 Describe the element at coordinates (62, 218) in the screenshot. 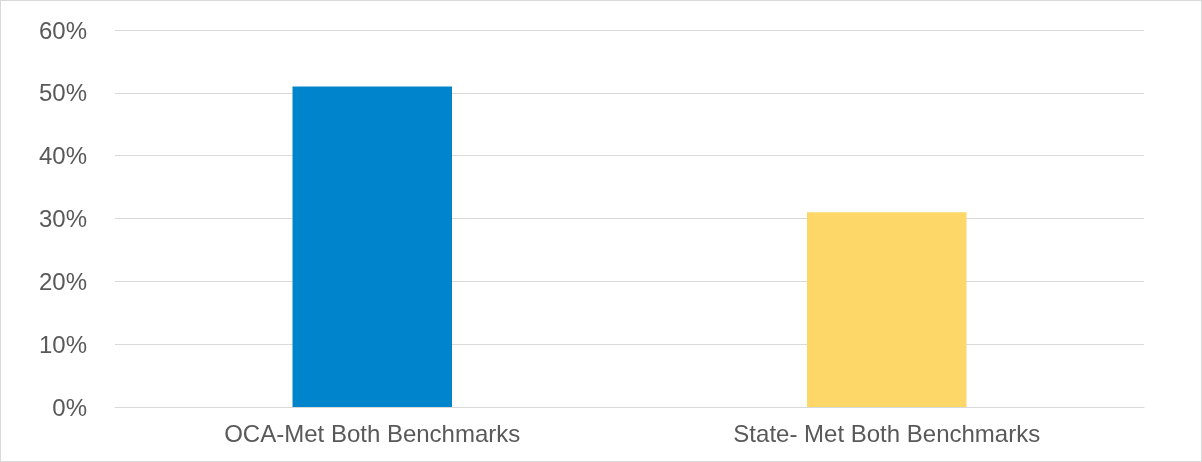

I see `y-tick-label: 30%` at that location.